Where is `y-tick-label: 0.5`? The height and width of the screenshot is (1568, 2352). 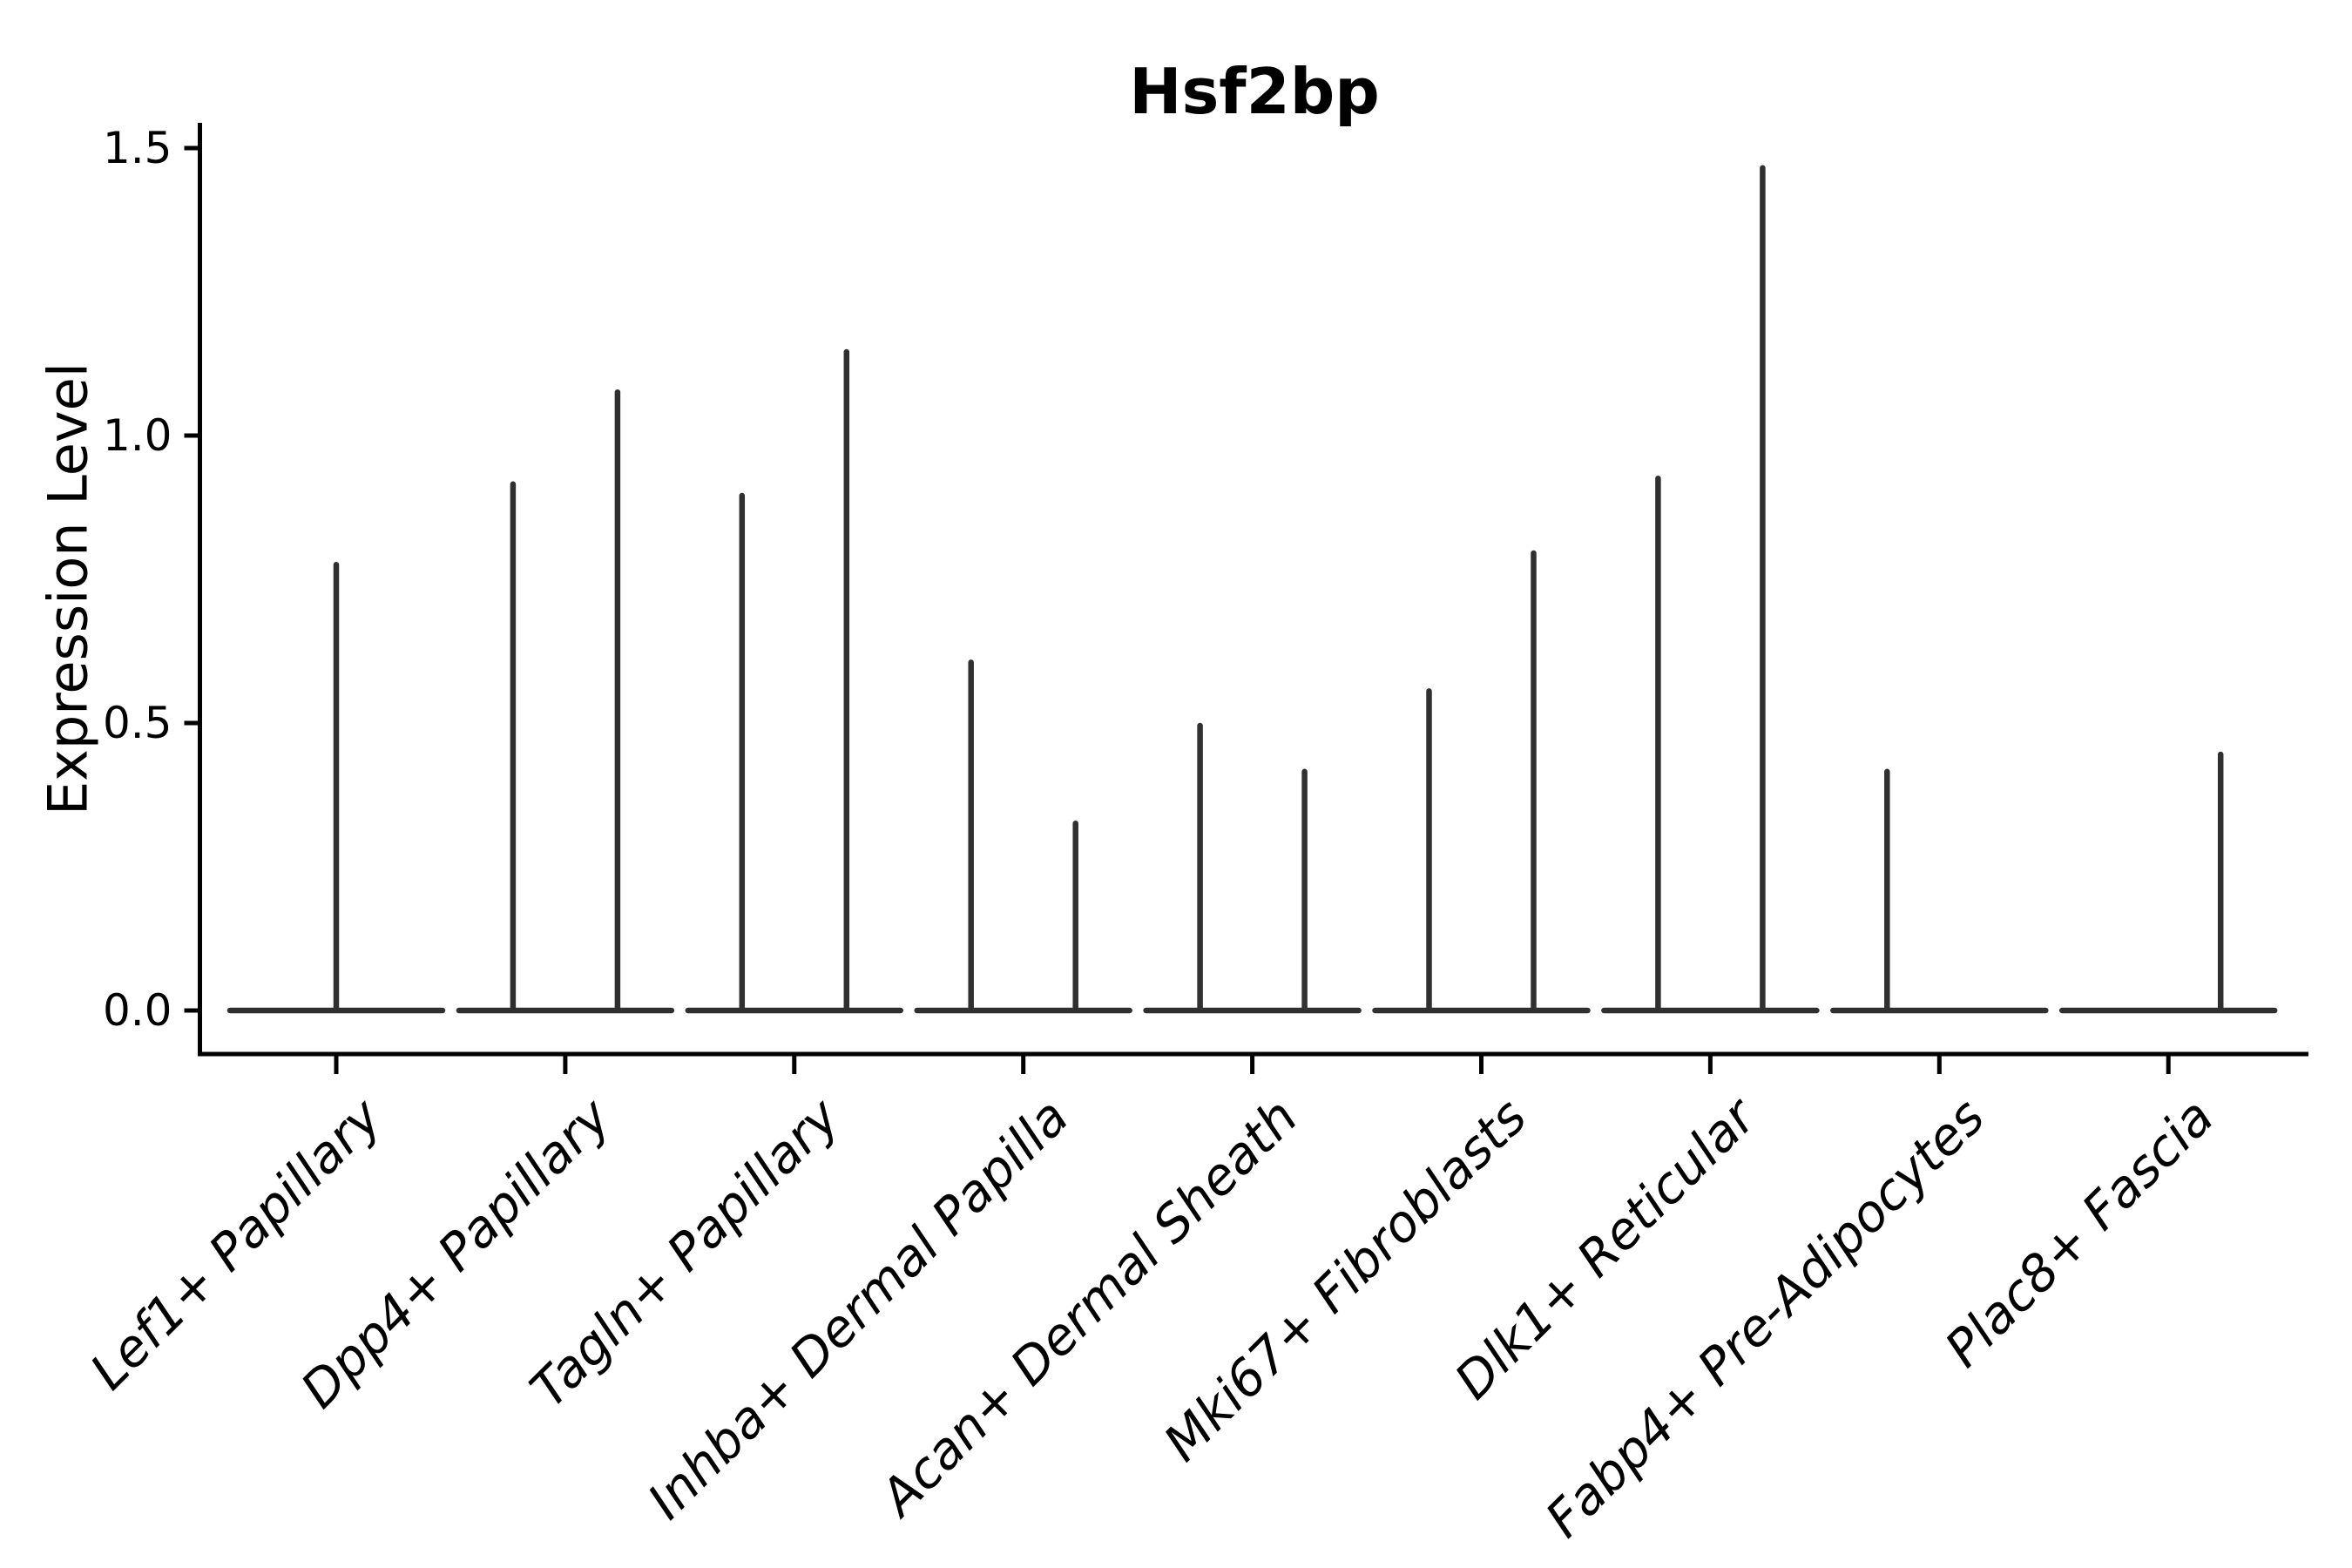
y-tick-label: 0.5 is located at coordinates (137, 723).